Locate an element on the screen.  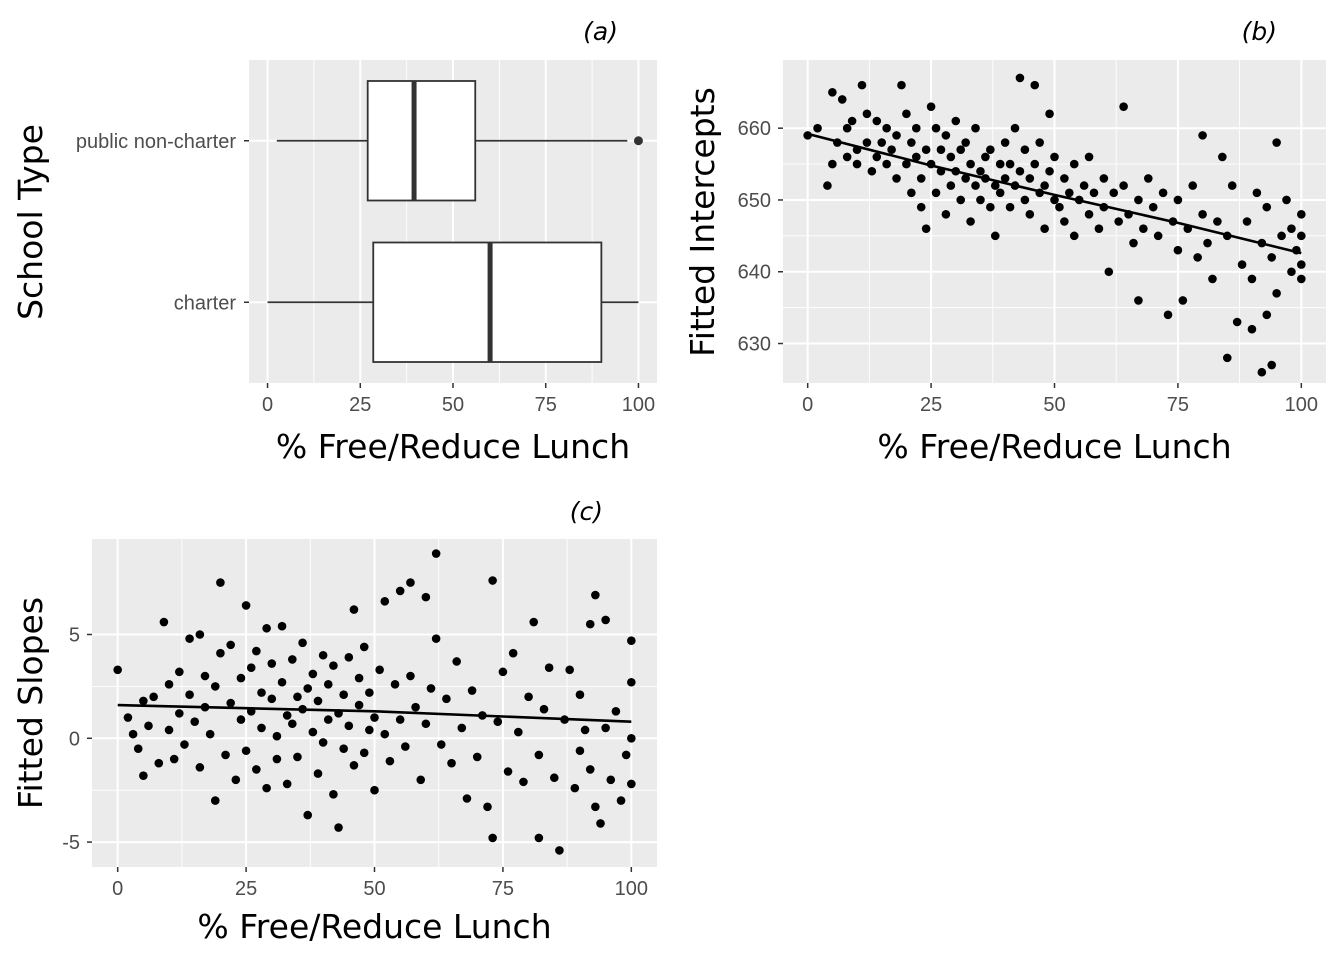
x-tick-label: 100 is located at coordinates (638, 405).